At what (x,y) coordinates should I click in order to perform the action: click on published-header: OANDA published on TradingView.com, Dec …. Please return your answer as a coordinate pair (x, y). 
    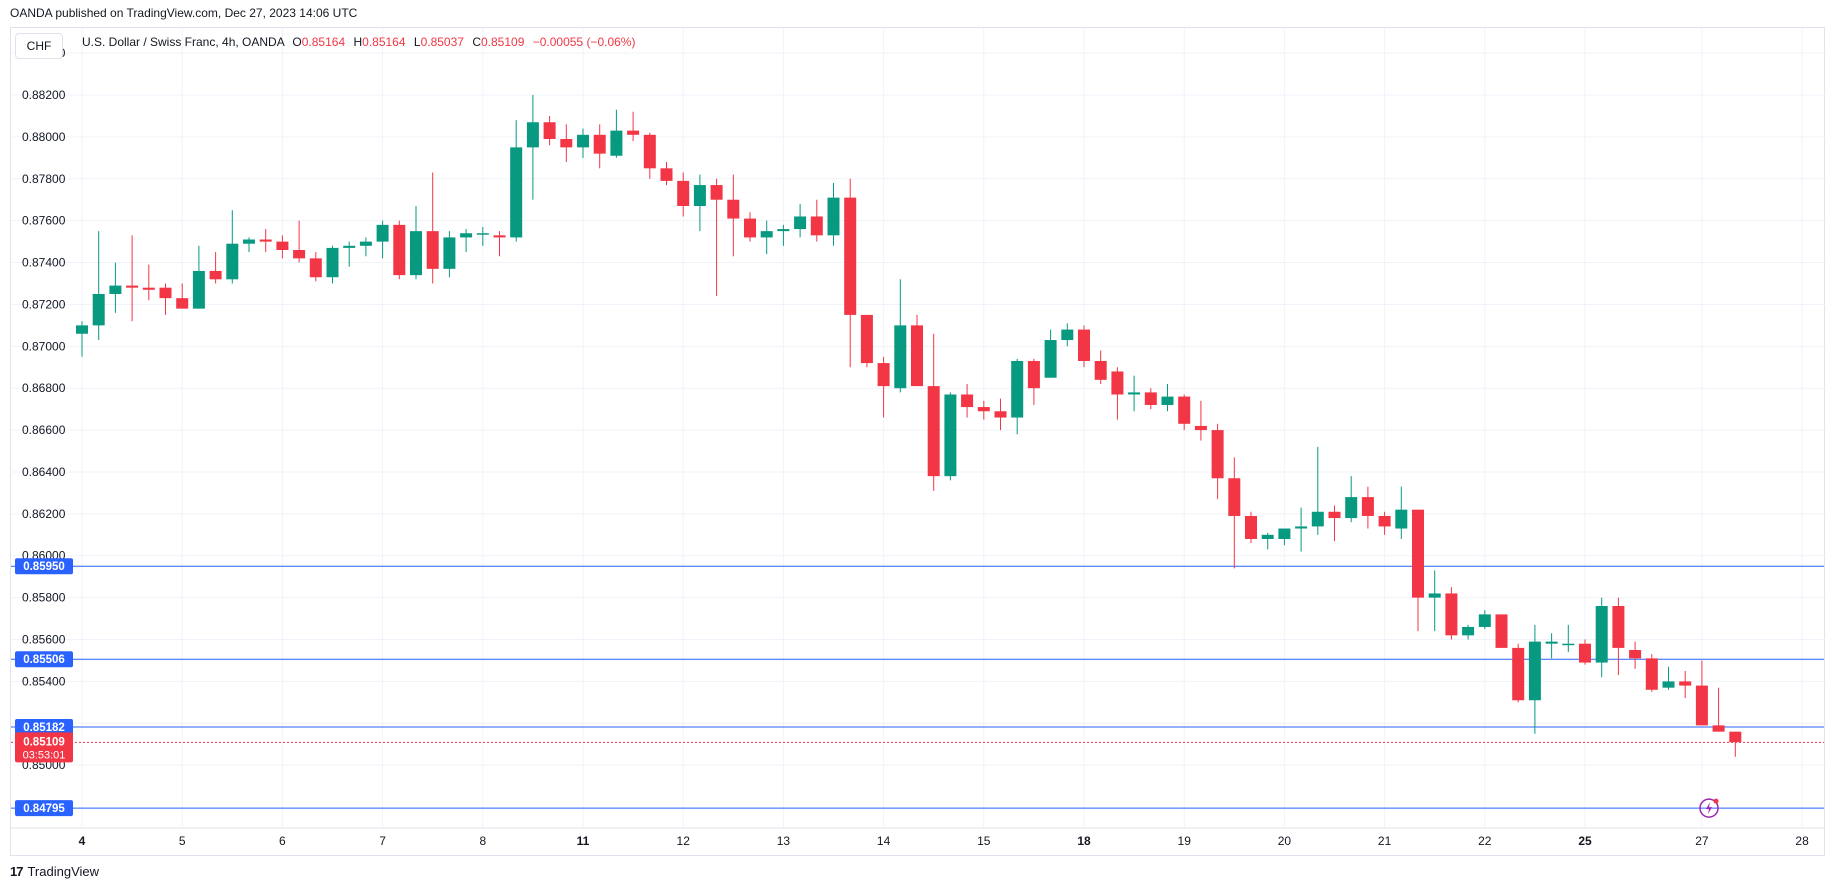
    Looking at the image, I should click on (184, 13).